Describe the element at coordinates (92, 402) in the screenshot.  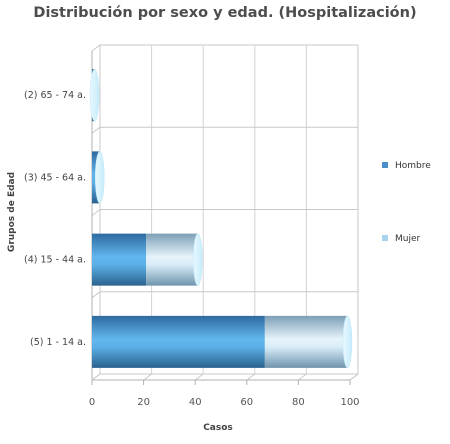
I see `x-tick-label: 0` at that location.